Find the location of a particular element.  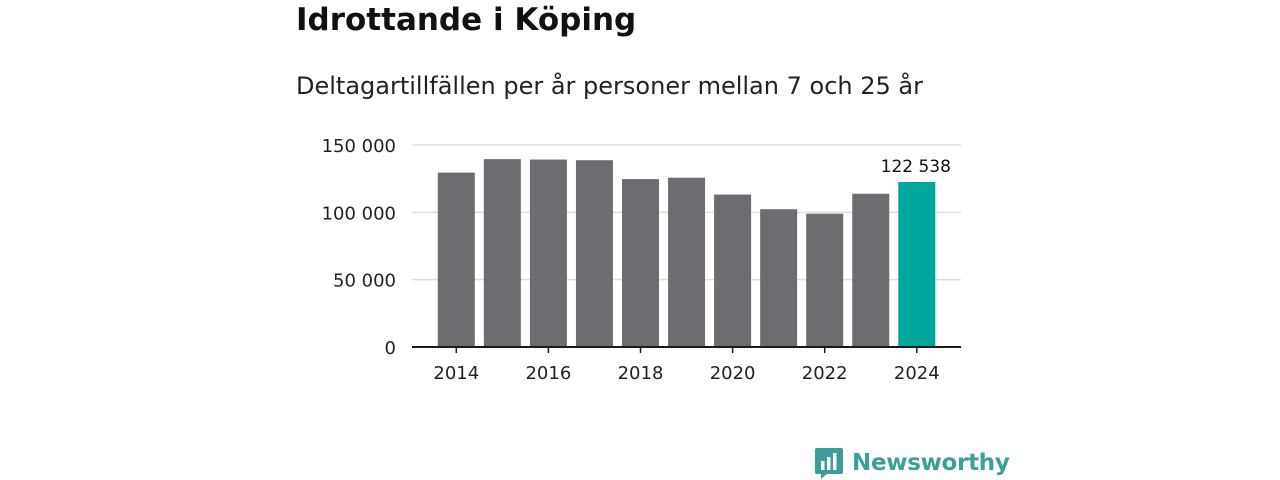

x-tick-label: 2016 is located at coordinates (548, 373).